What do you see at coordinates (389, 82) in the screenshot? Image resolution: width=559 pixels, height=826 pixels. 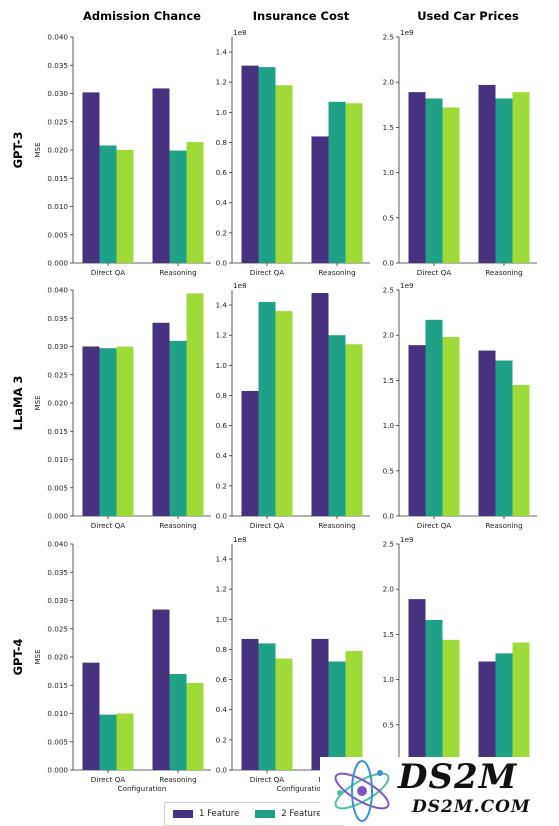 I see `y-tick-label: 2.0` at bounding box center [389, 82].